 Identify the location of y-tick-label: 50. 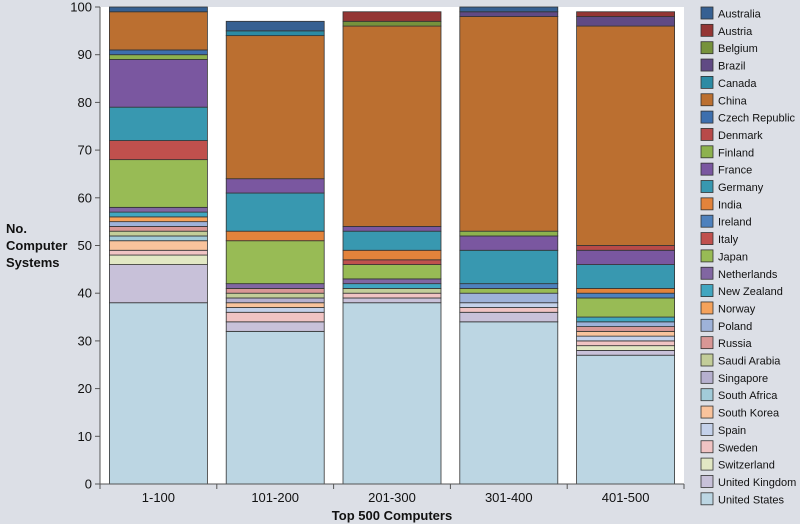
(85, 245).